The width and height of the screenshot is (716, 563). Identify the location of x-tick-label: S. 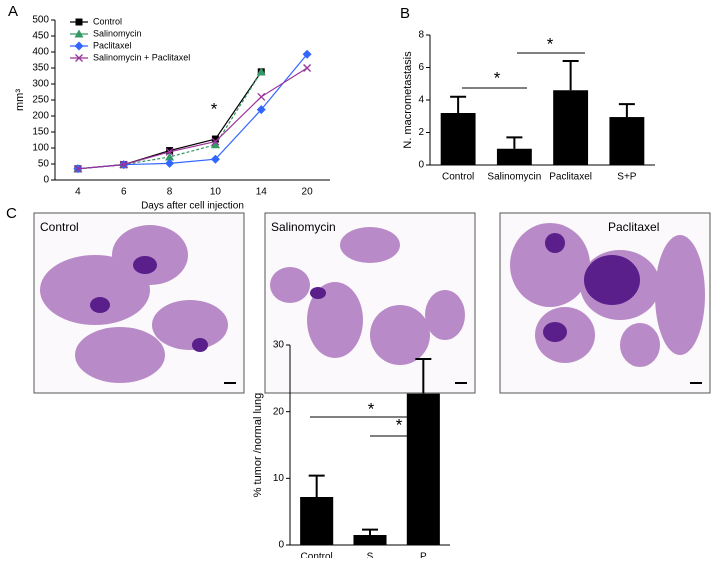
(370, 555).